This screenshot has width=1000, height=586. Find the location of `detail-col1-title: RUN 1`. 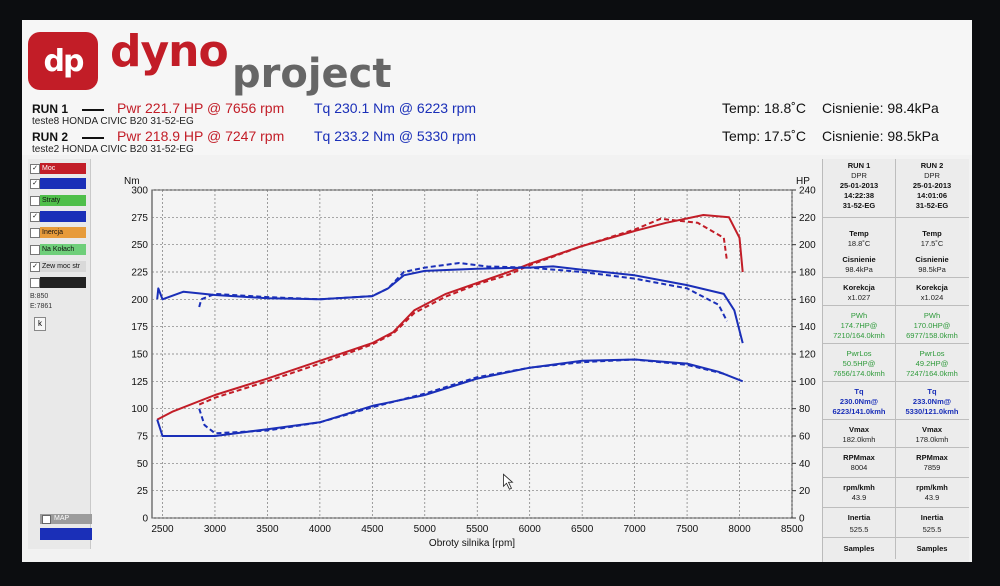

detail-col1-title: RUN 1 is located at coordinates (859, 165).